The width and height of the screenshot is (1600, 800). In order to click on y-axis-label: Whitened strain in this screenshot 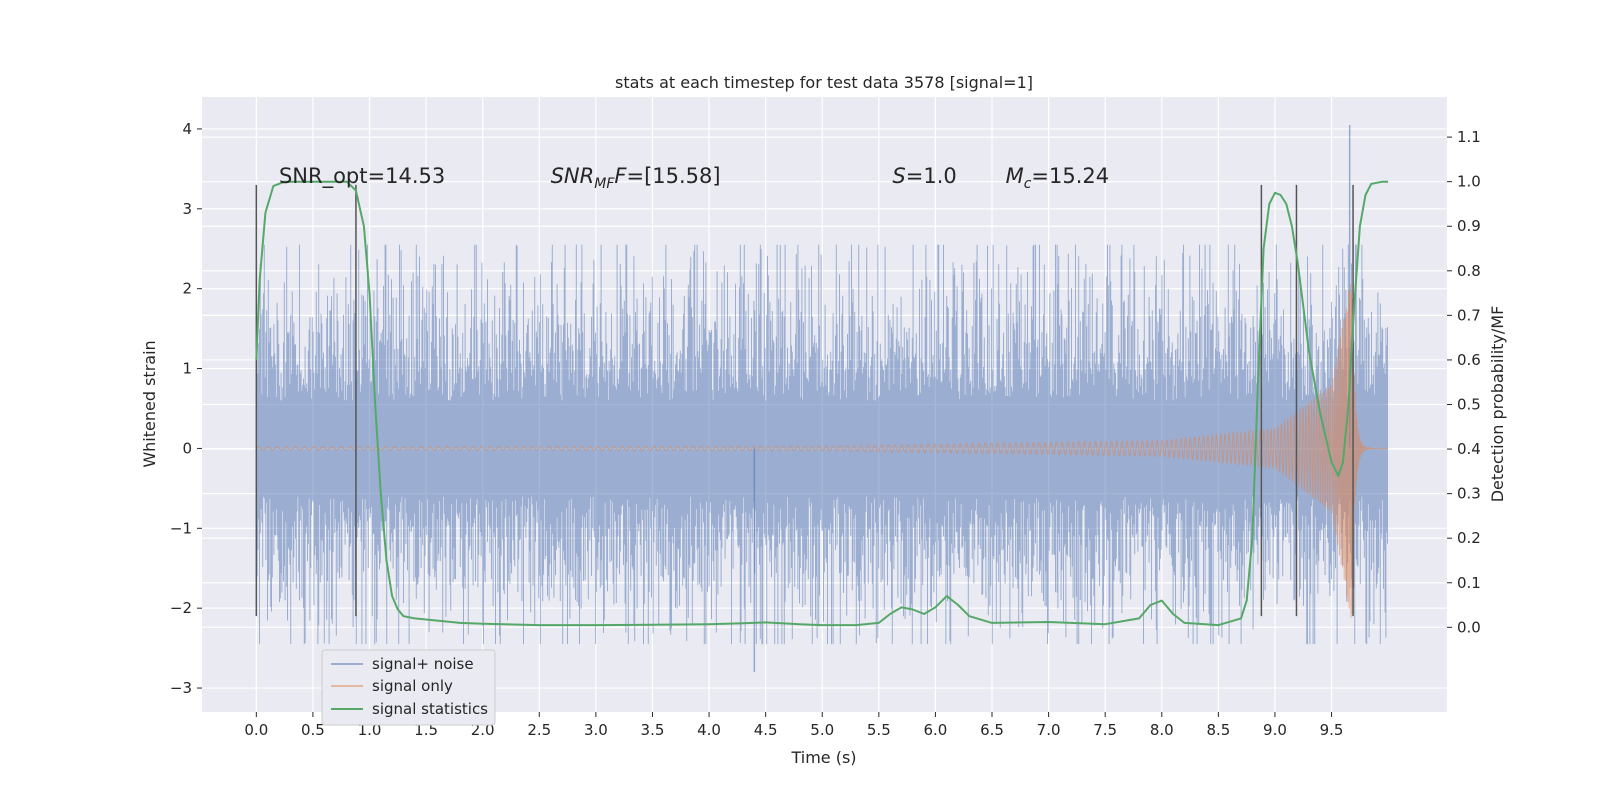, I will do `click(149, 403)`.